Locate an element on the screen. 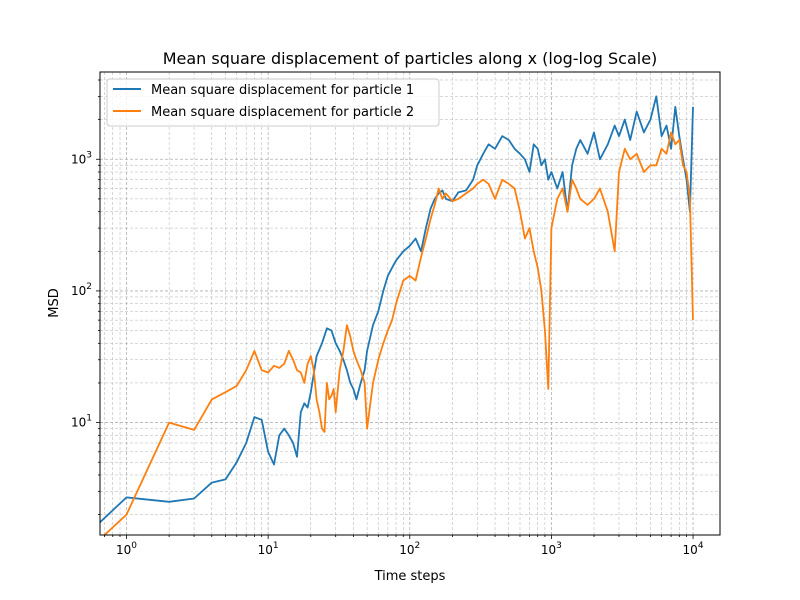  x-tick-label: 10⁴ is located at coordinates (693, 549).